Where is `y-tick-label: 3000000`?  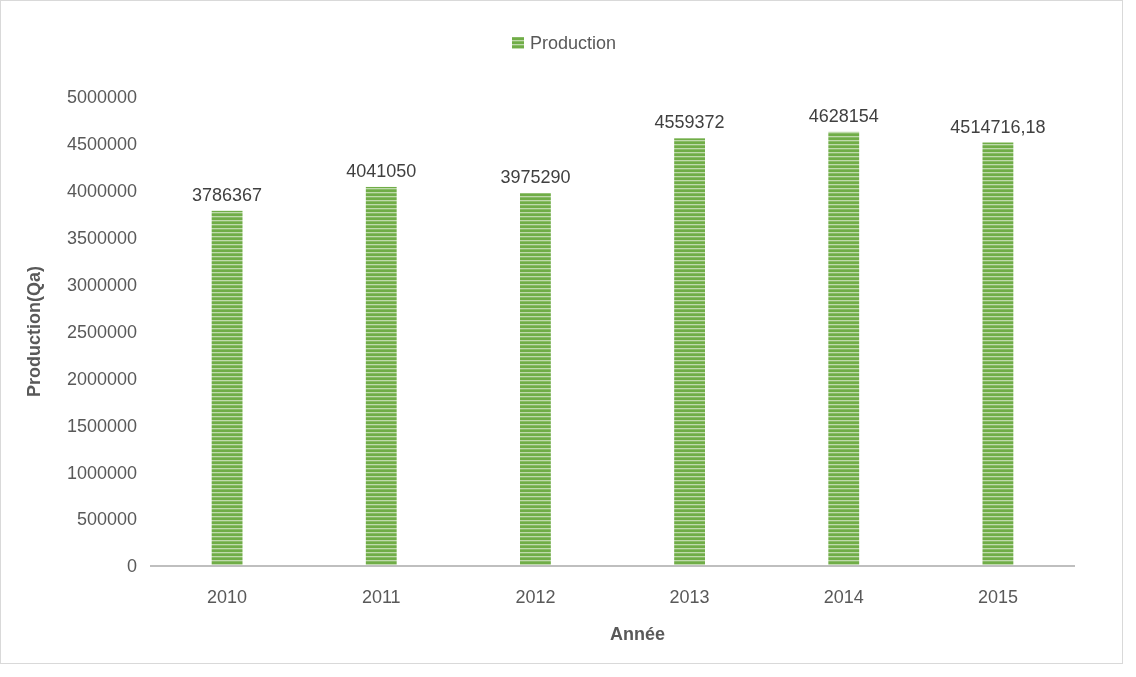 y-tick-label: 3000000 is located at coordinates (101, 284).